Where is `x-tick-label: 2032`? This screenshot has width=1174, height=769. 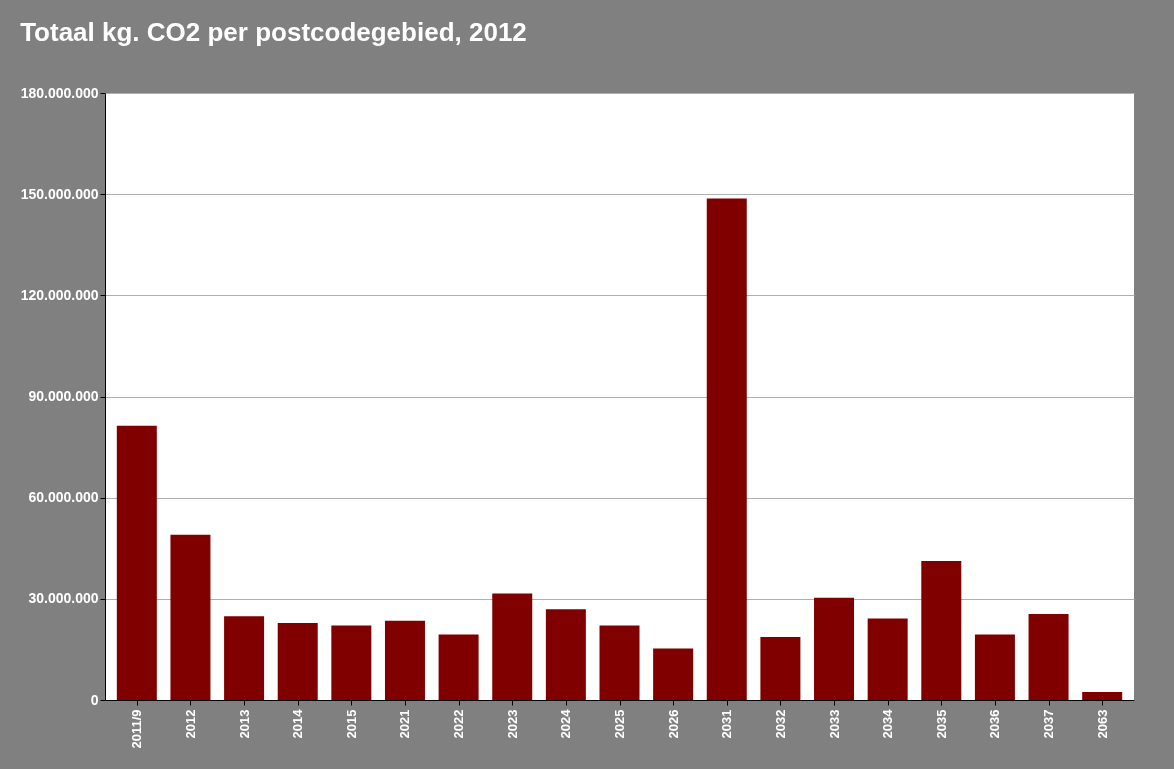
x-tick-label: 2032 is located at coordinates (780, 724).